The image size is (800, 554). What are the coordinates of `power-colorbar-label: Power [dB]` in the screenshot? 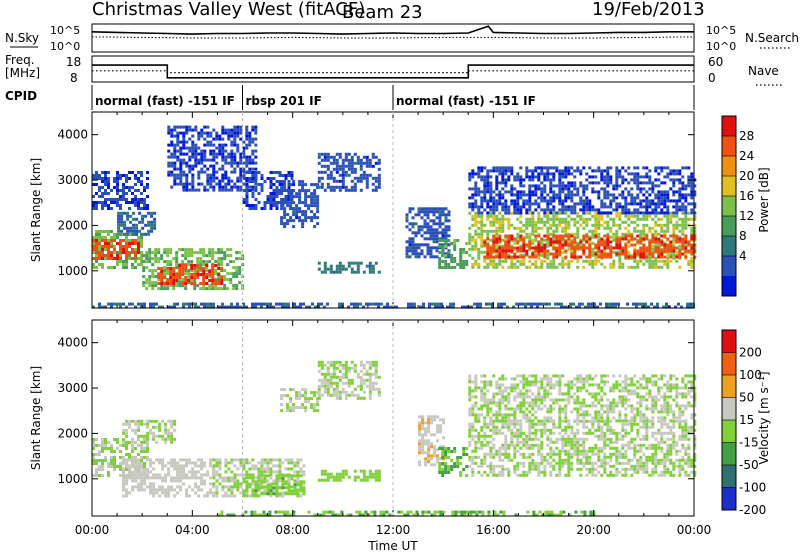 It's located at (764, 199).